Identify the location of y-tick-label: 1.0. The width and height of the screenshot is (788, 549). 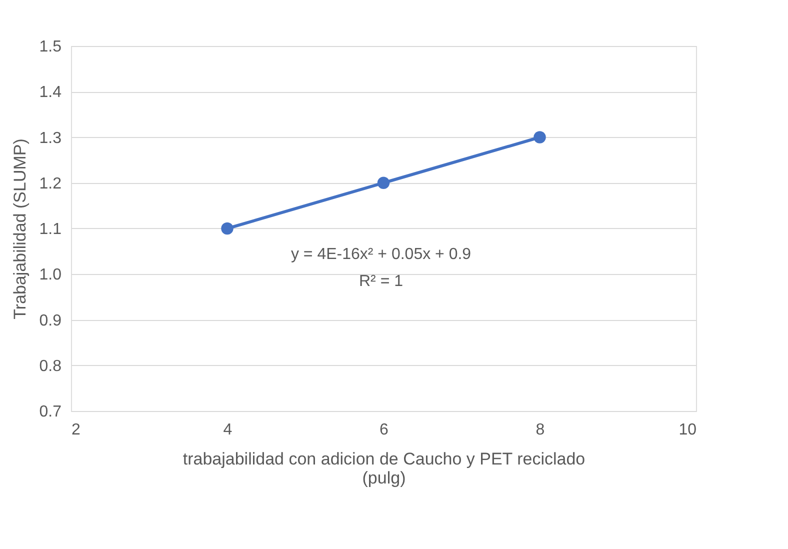
(50, 275).